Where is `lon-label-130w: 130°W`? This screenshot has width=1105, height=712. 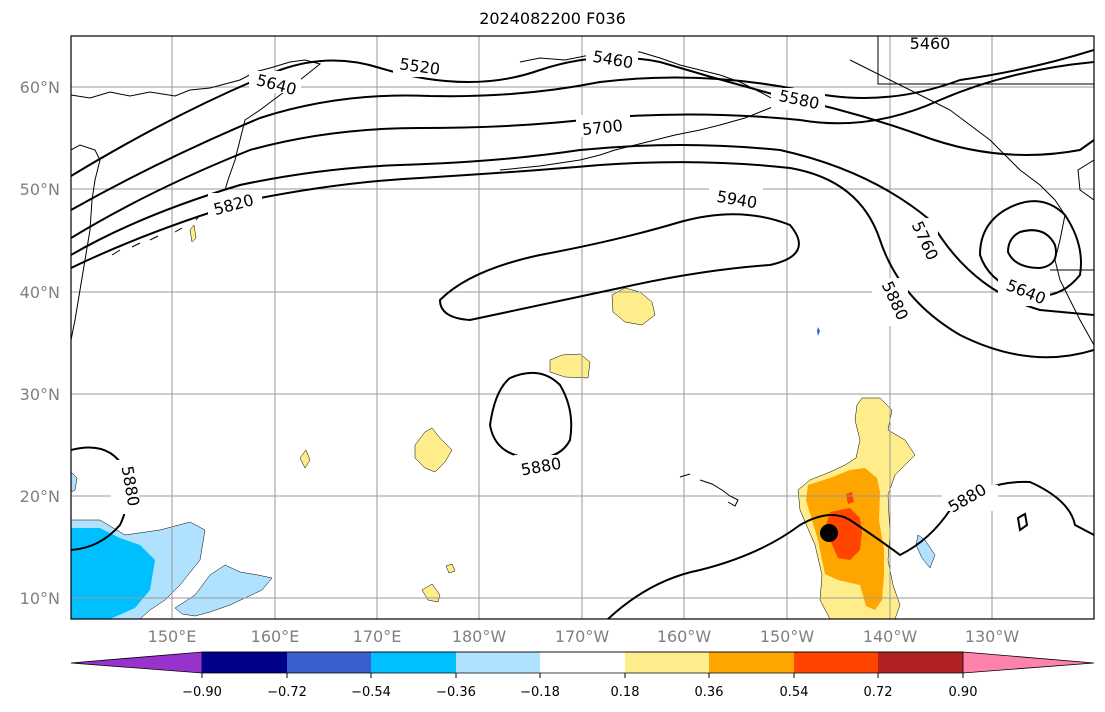 lon-label-130w: 130°W is located at coordinates (992, 636).